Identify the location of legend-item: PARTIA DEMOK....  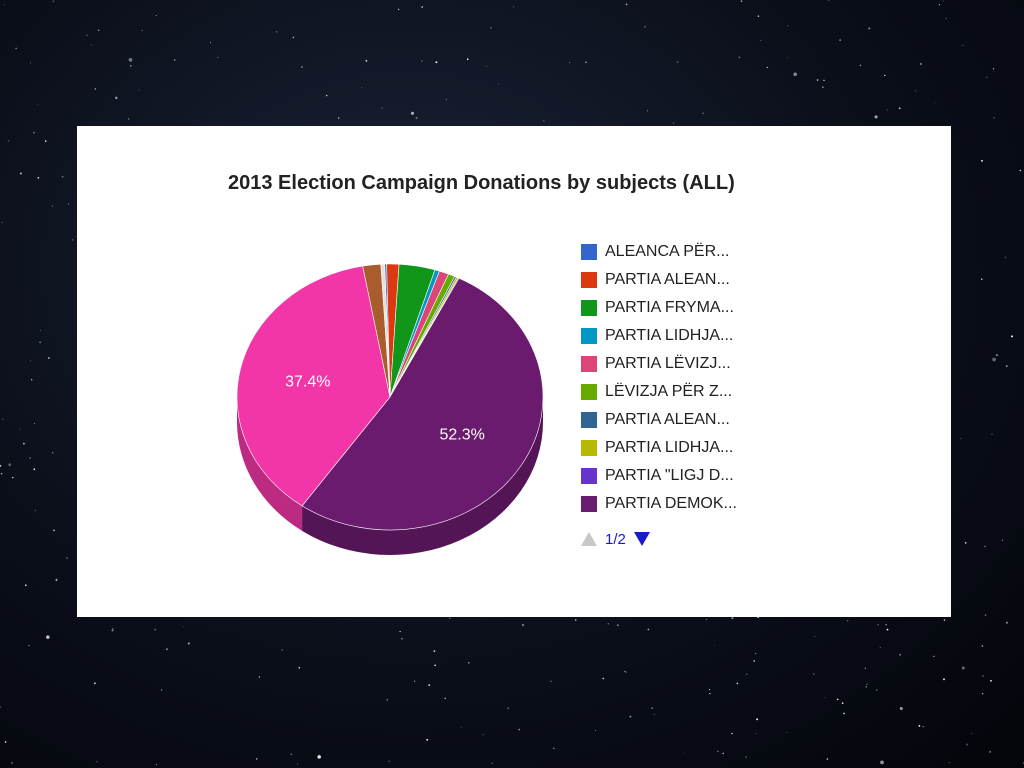
(659, 504).